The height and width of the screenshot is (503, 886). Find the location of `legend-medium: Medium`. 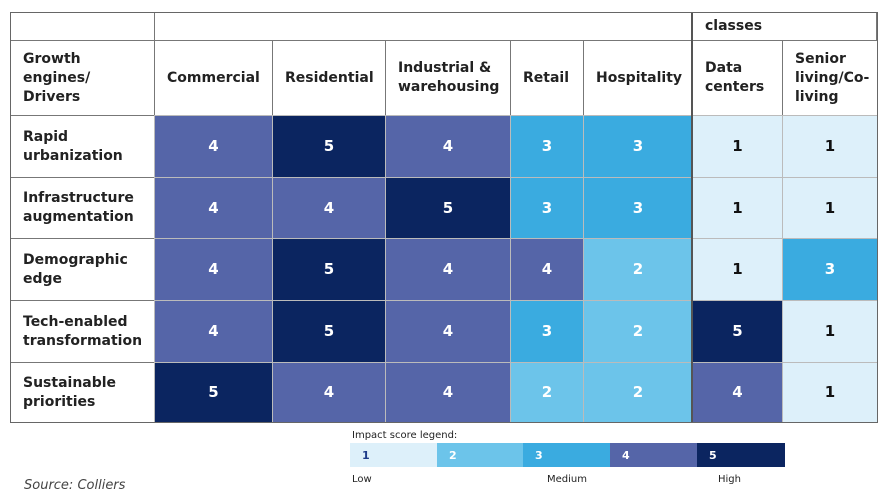

legend-medium: Medium is located at coordinates (567, 479).